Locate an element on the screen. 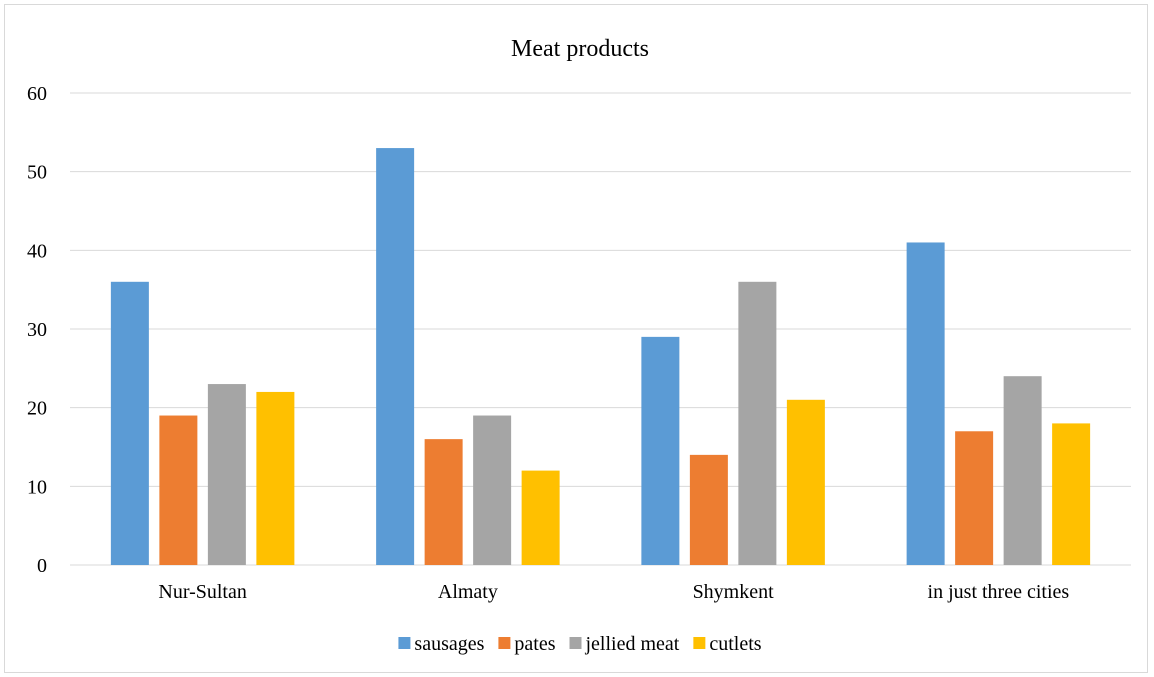 This screenshot has height=677, width=1154. x-tick-label: Almaty is located at coordinates (468, 592).